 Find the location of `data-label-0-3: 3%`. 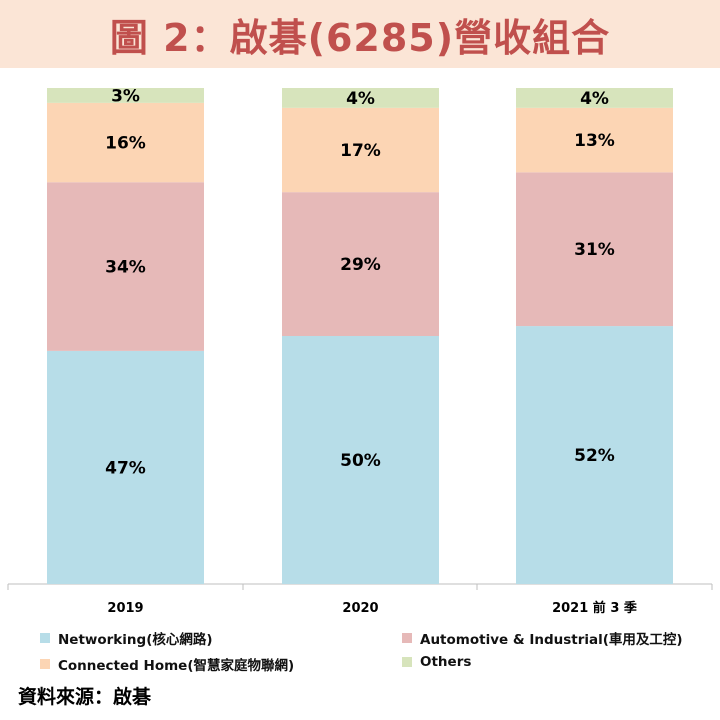

data-label-0-3: 3% is located at coordinates (125, 96).